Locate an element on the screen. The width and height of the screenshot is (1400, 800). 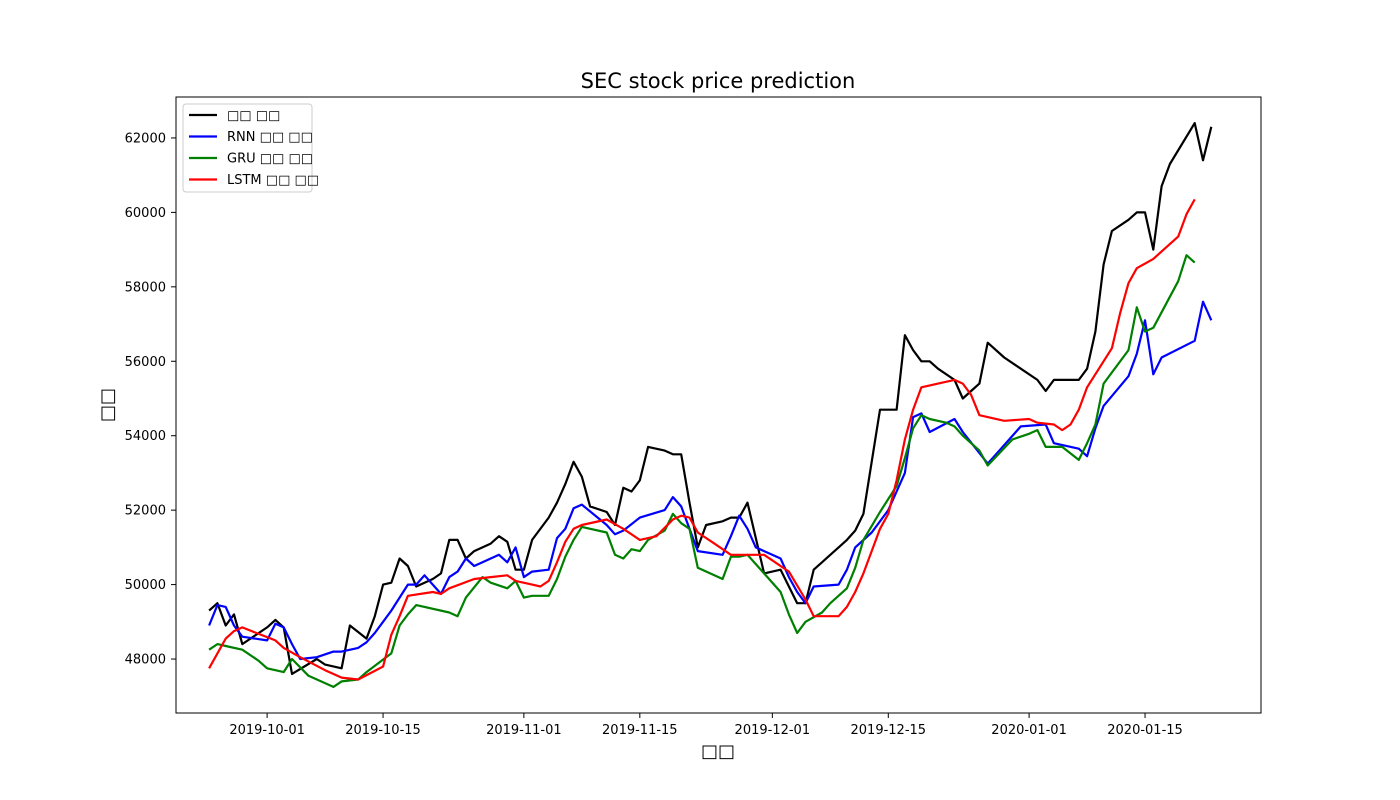
legend-label-2: GRU □□ □□ is located at coordinates (270, 159).